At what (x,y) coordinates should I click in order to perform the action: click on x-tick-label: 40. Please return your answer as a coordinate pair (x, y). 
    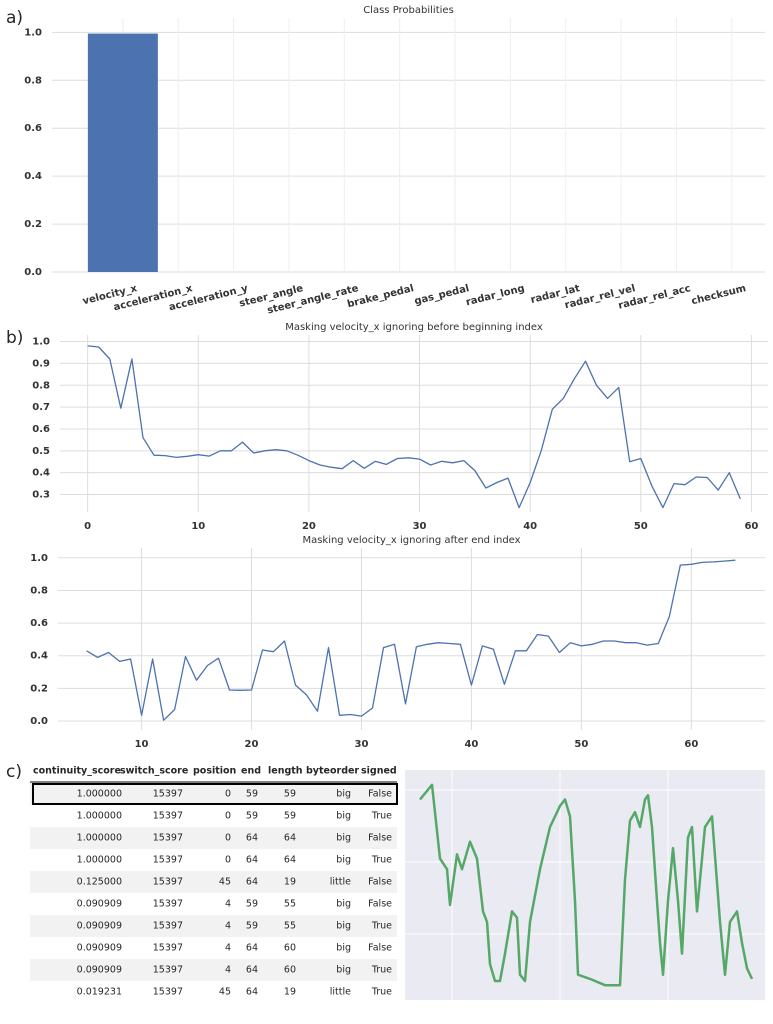
    Looking at the image, I should click on (530, 526).